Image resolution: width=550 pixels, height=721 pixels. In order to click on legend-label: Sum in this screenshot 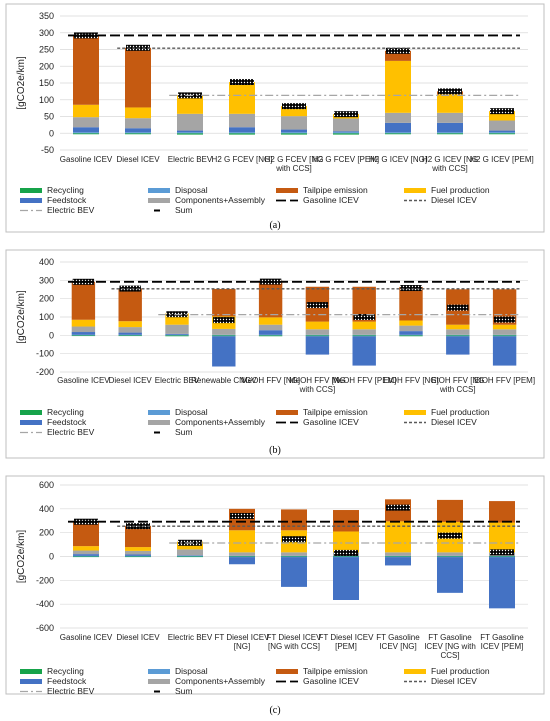, I will do `click(183, 210)`.